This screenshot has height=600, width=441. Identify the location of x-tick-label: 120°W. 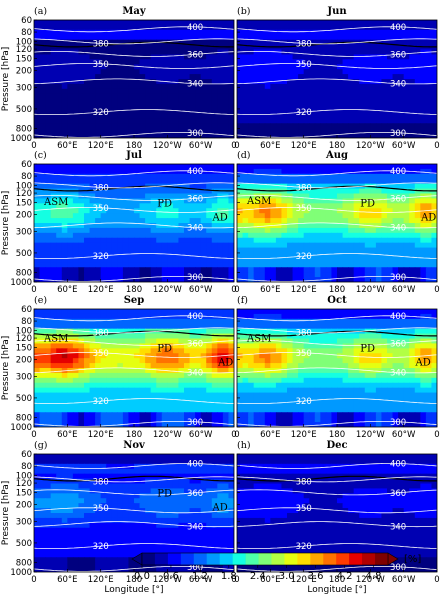
(370, 290).